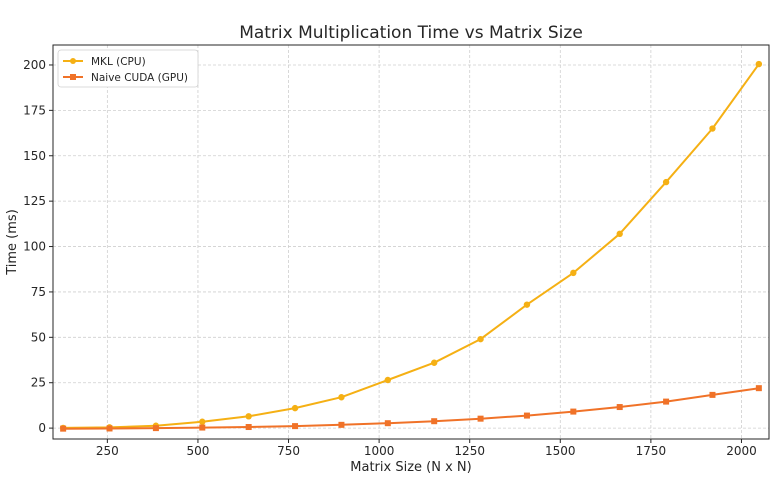  I want to click on y-tick-label: 50, so click(38, 337).